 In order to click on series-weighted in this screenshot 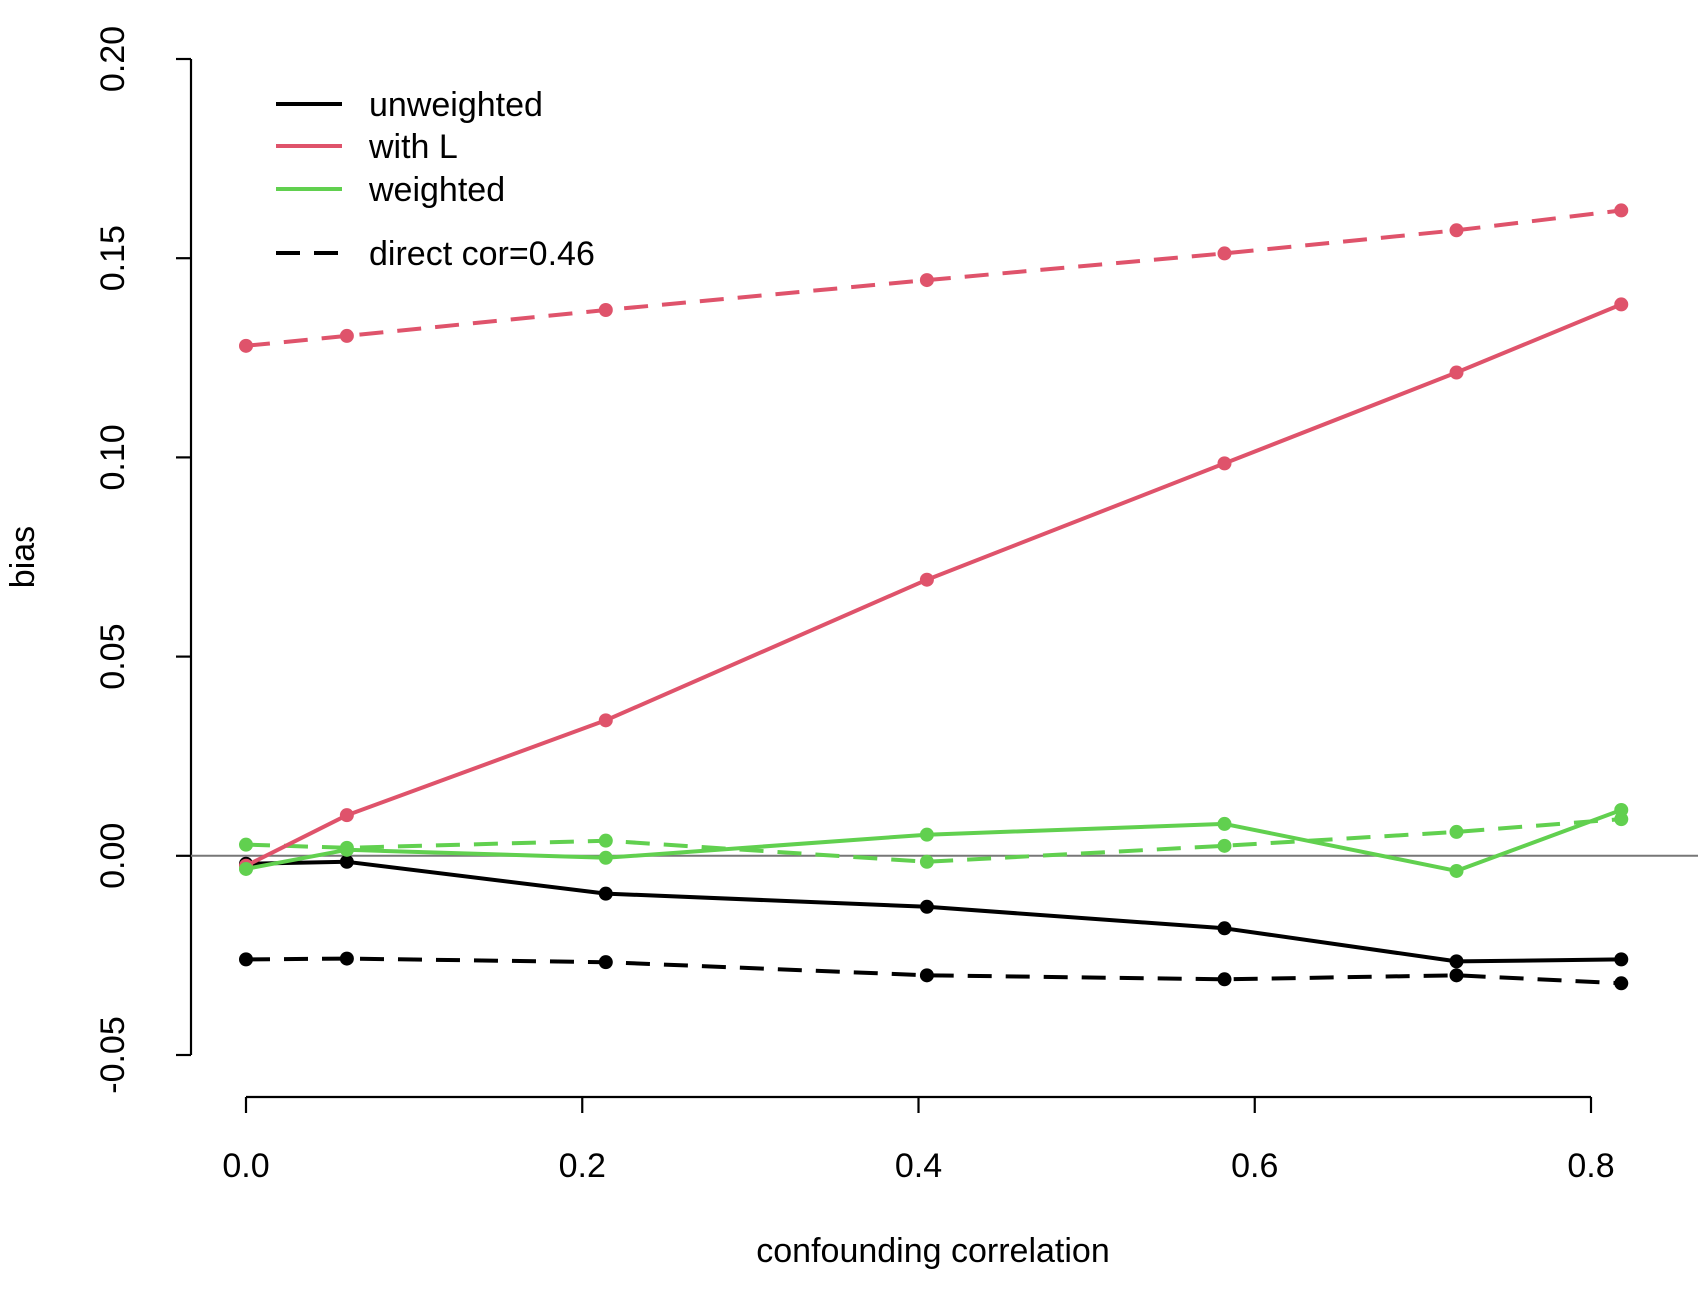, I will do `click(934, 840)`.